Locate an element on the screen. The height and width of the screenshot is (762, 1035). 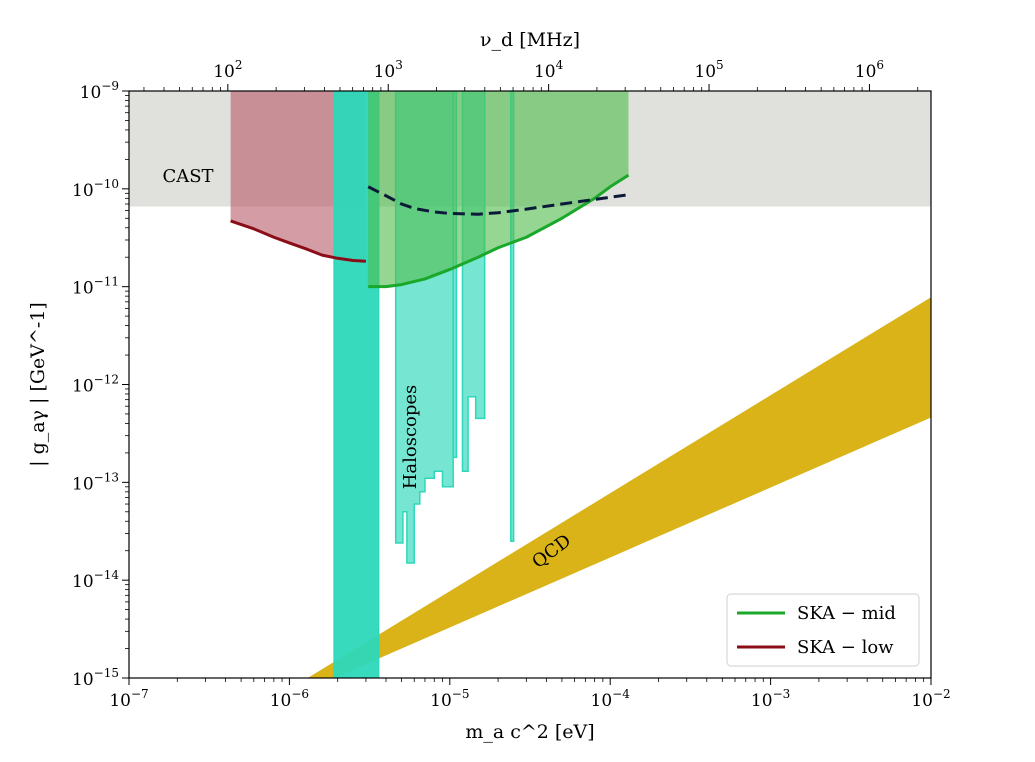
y-tick-label-0: 10−9 is located at coordinates (99, 91).